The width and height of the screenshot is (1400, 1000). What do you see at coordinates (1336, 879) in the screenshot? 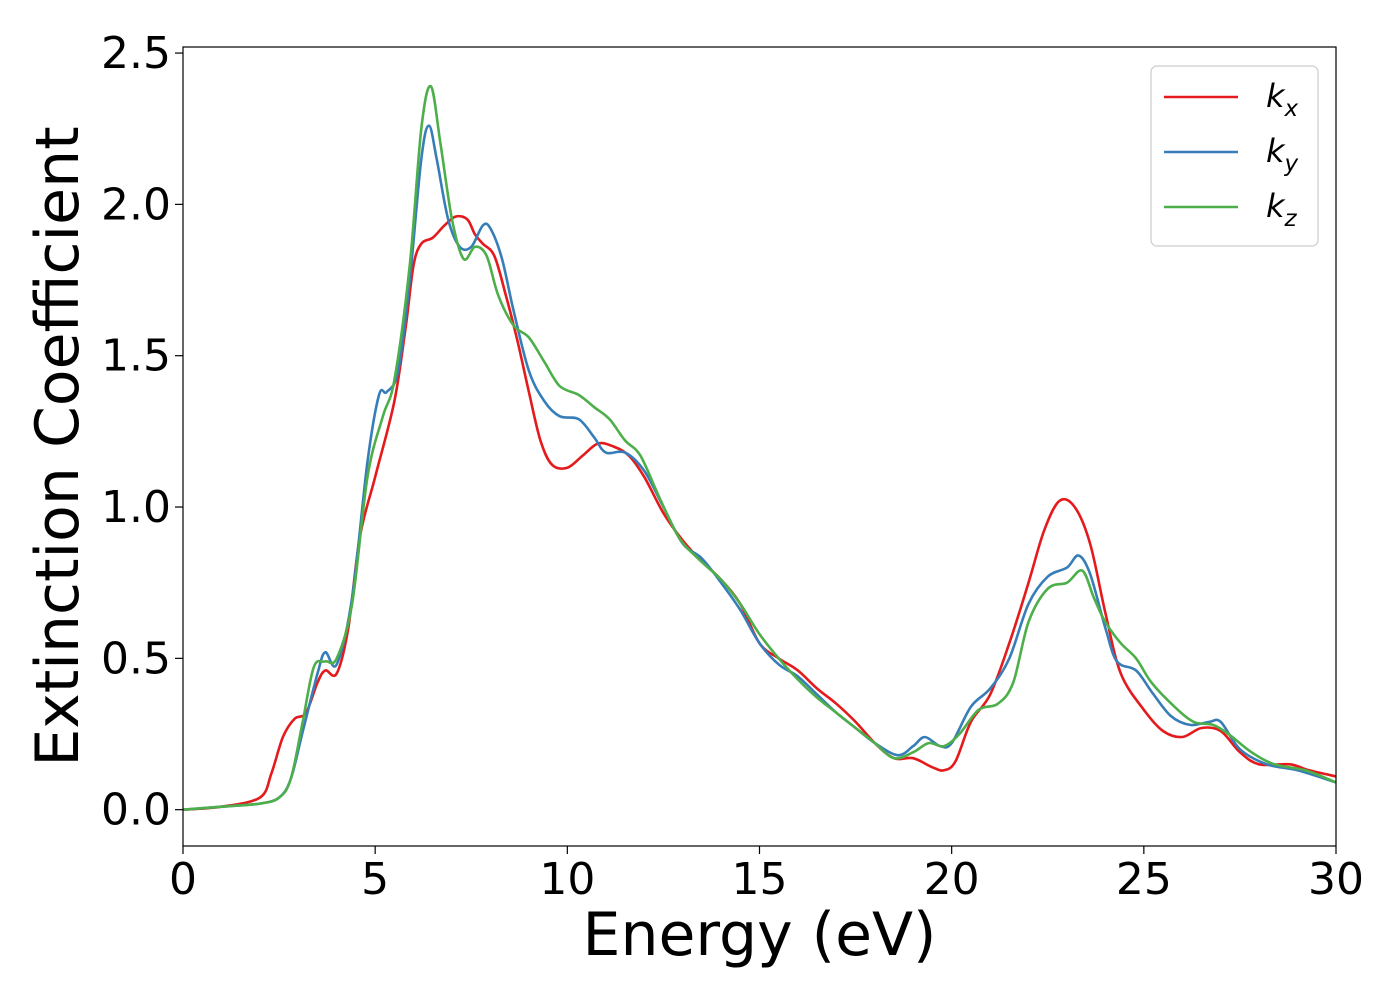
I see `x-tick-label: 30` at bounding box center [1336, 879].